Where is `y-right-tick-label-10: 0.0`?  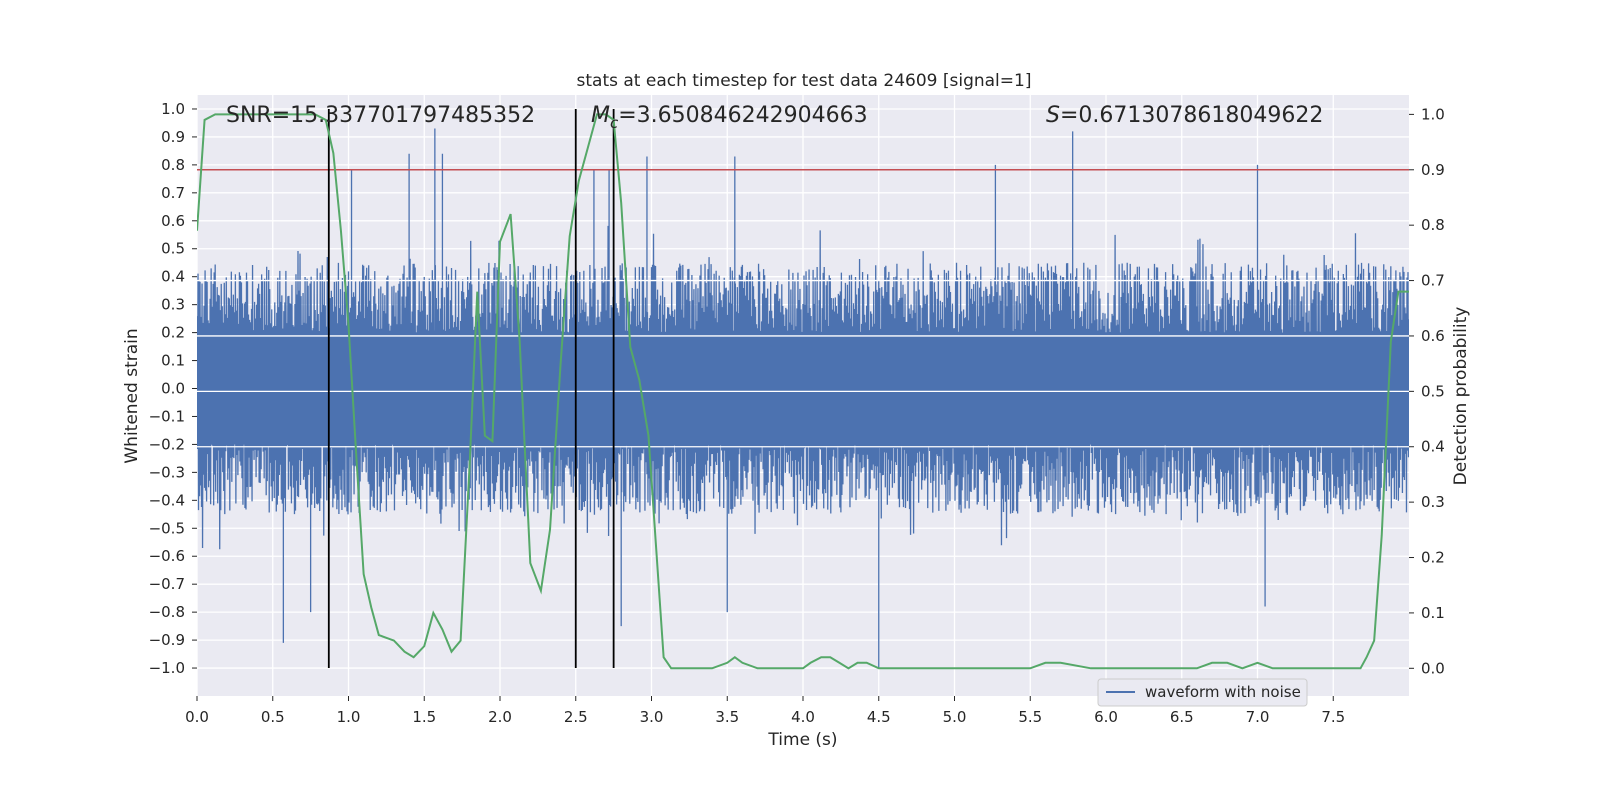 y-right-tick-label-10: 0.0 is located at coordinates (1433, 668).